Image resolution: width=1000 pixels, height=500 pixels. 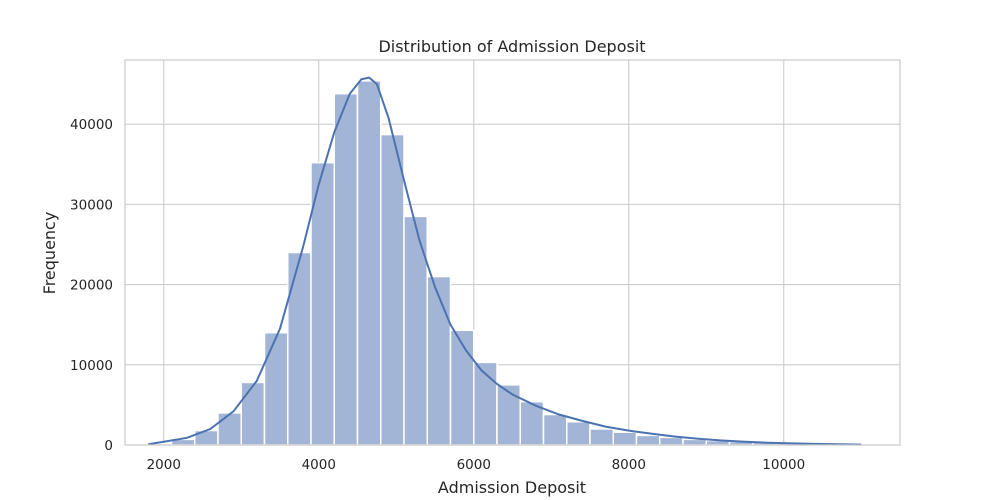 I want to click on x-tick-label: 2000, so click(x=164, y=465).